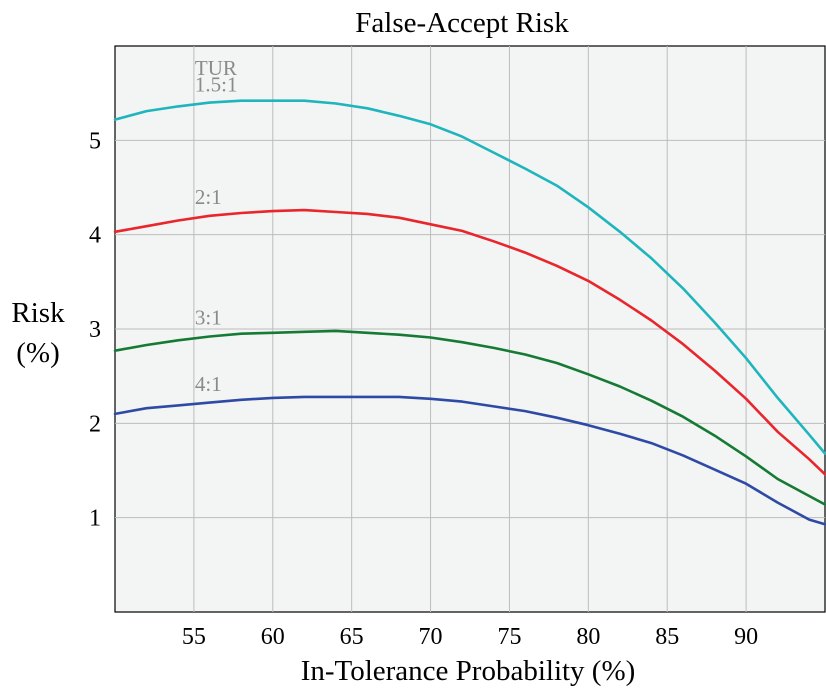 Image resolution: width=826 pixels, height=690 pixels. Describe the element at coordinates (208, 197) in the screenshot. I see `series-label-2: 2:1` at that location.